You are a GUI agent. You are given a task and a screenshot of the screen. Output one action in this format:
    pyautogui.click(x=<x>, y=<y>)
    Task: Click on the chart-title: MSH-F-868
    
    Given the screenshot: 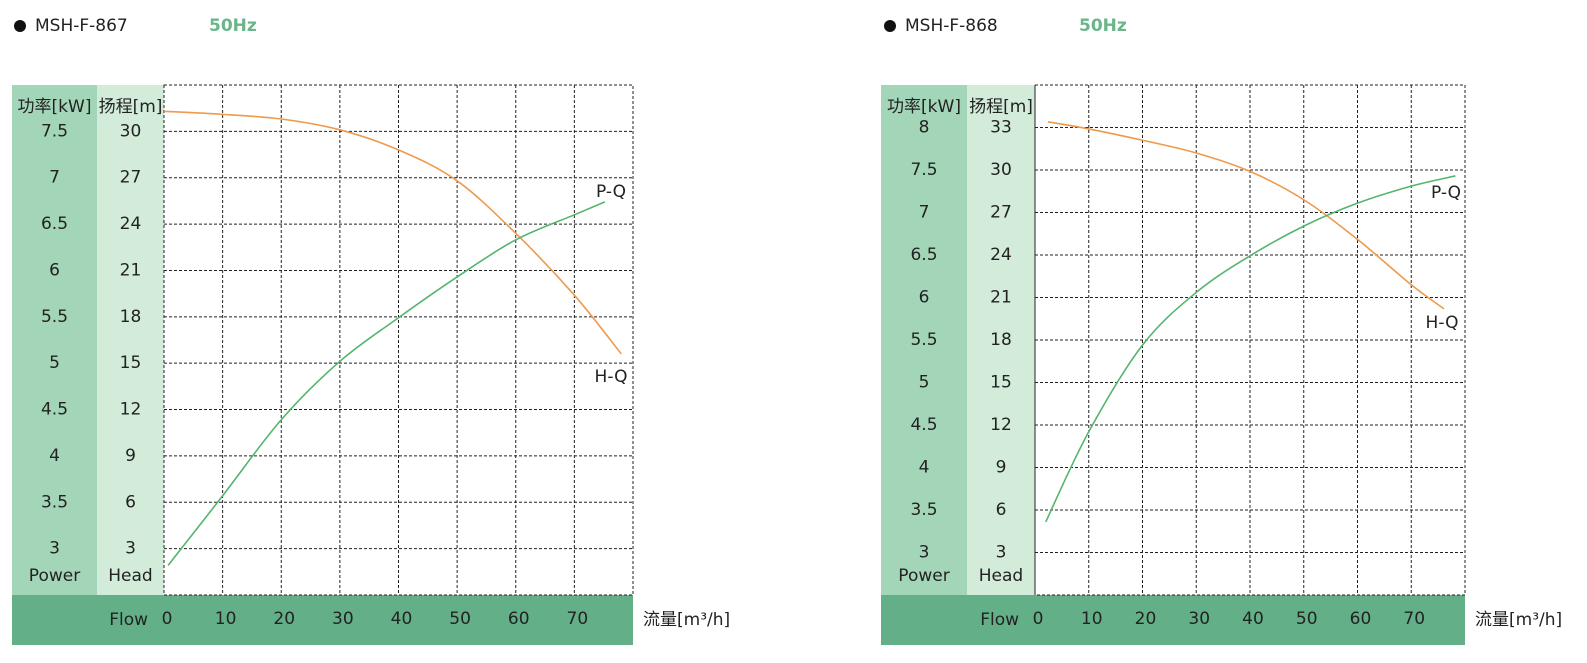 What is the action you would take?
    pyautogui.click(x=951, y=26)
    